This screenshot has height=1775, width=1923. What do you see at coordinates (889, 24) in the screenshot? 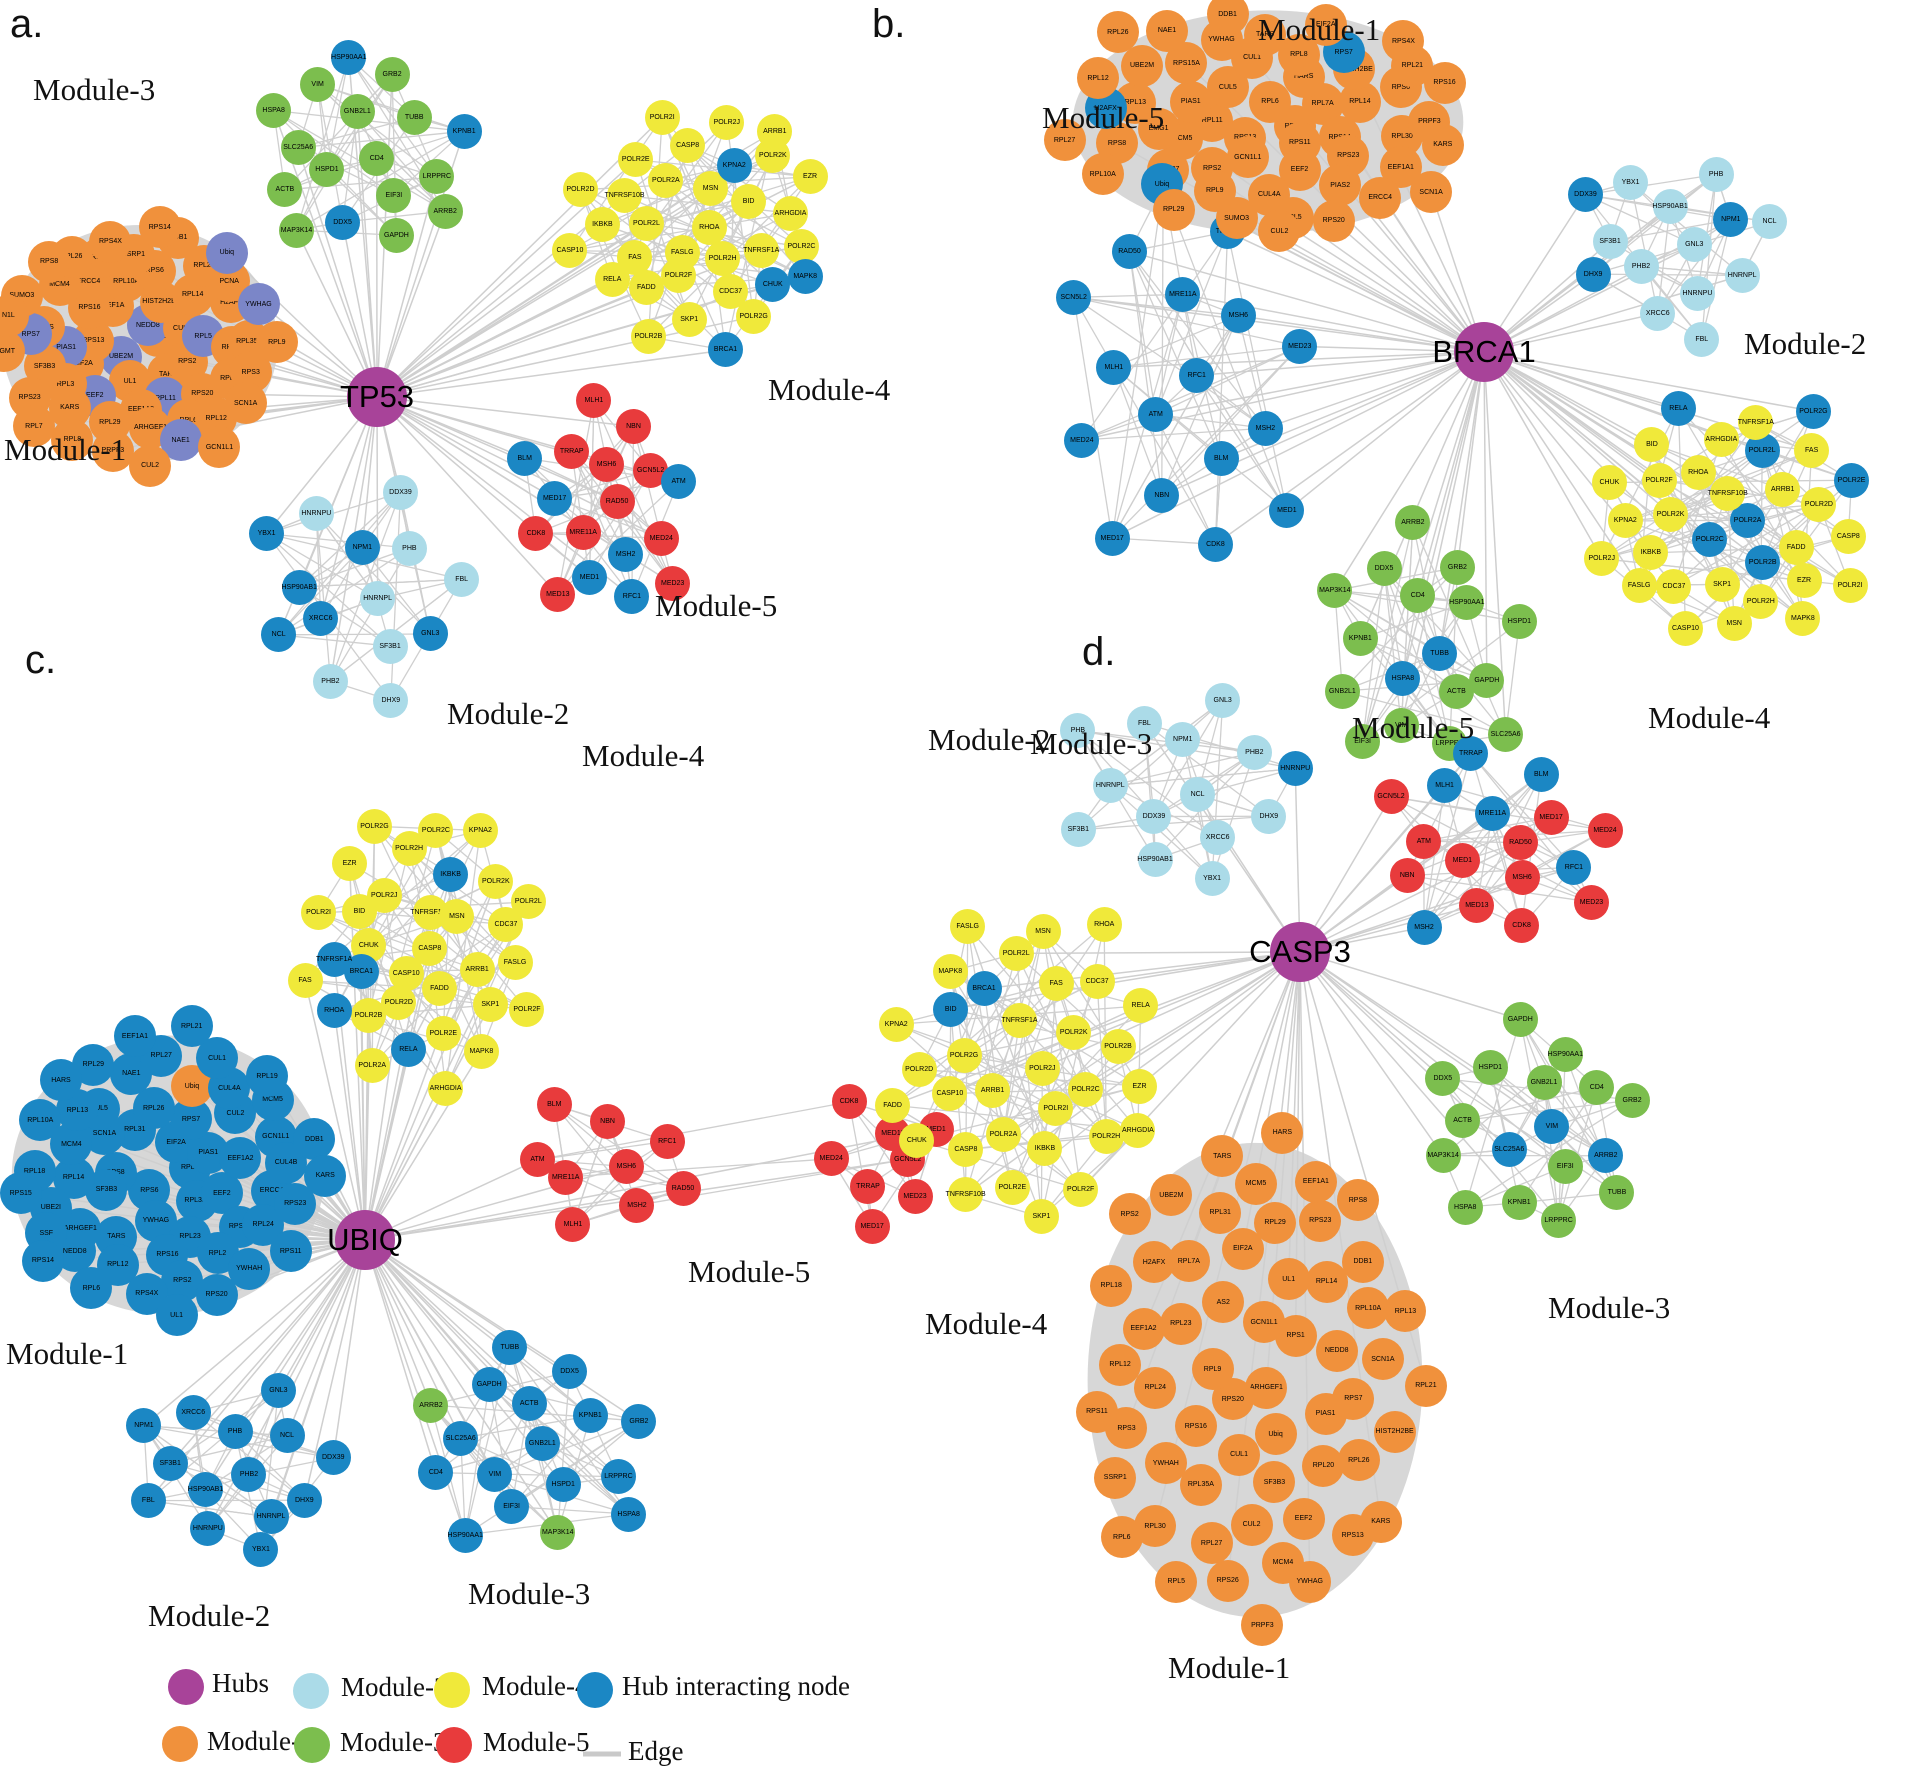
I see `panel-label-b: b.` at bounding box center [889, 24].